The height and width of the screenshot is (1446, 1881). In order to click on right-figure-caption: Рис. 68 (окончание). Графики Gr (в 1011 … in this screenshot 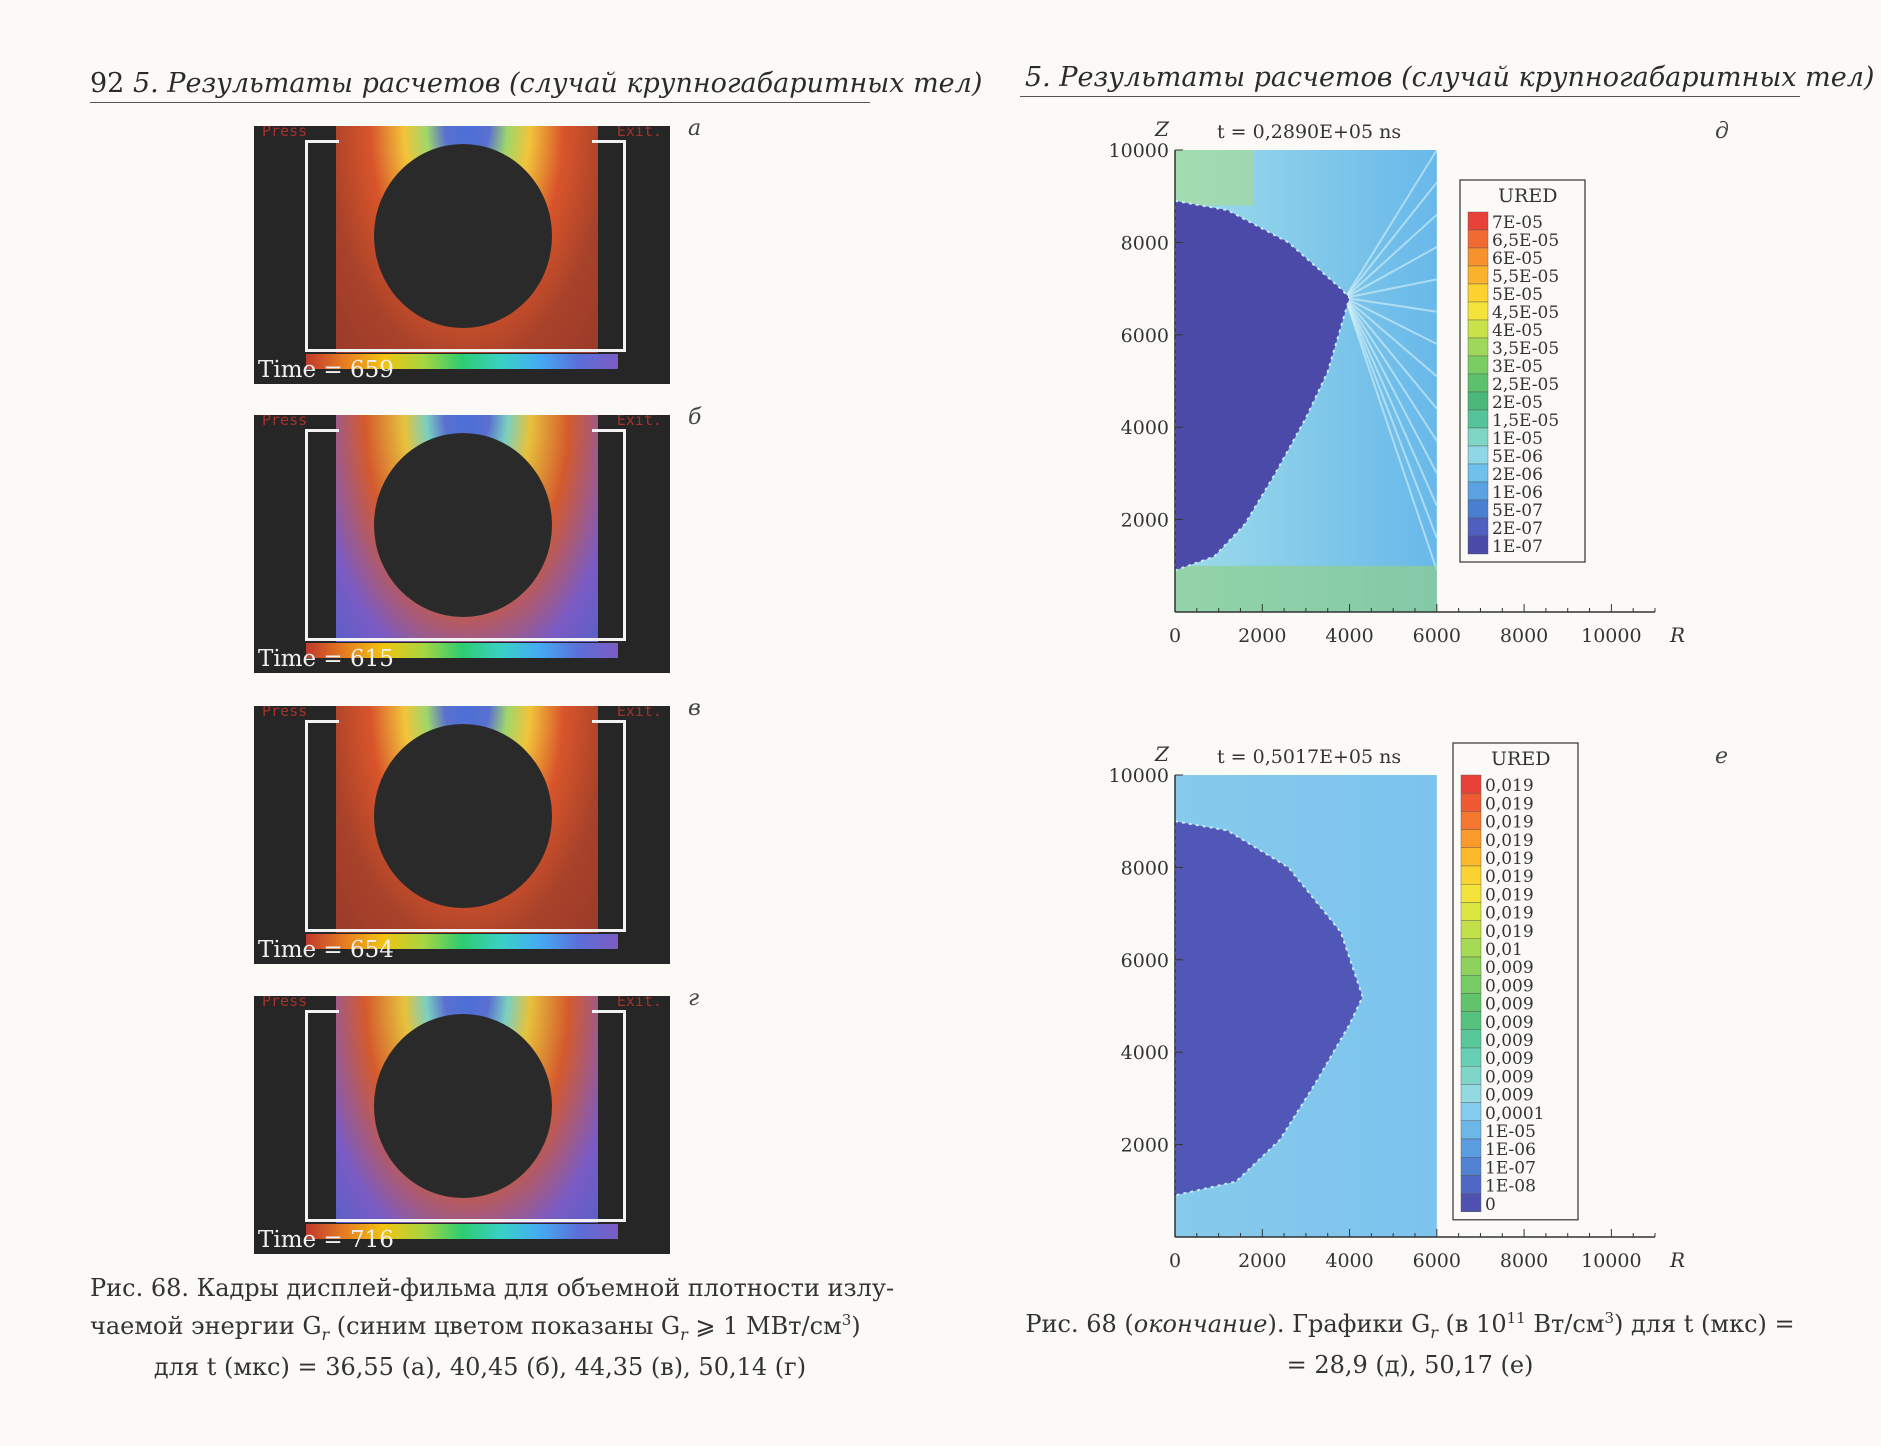, I will do `click(1410, 1341)`.